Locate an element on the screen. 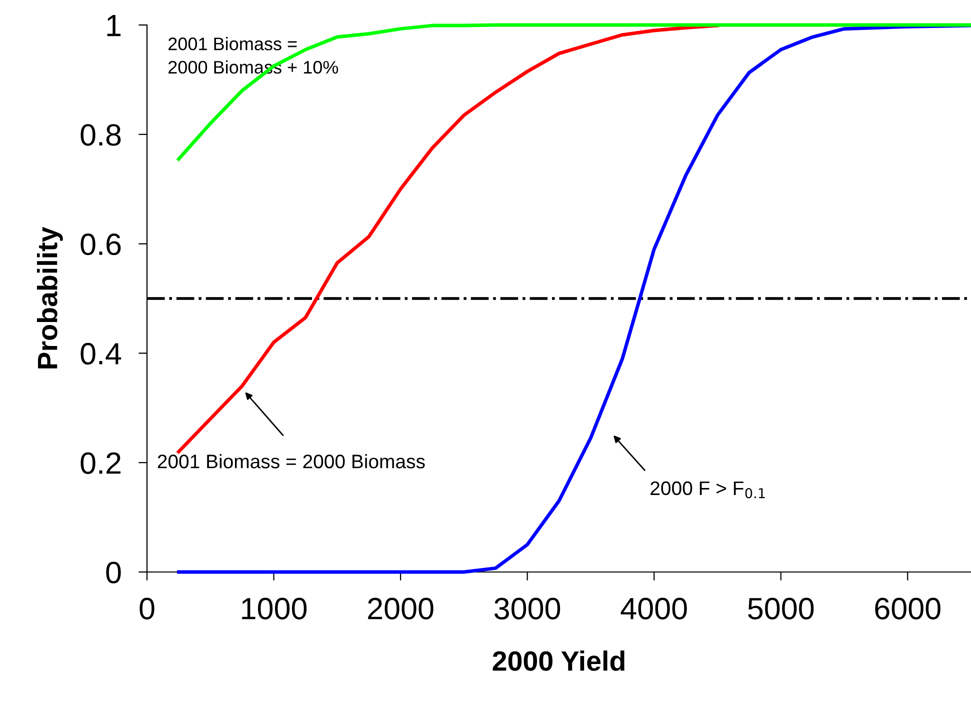 The width and height of the screenshot is (971, 708). y-tick-label: 1 is located at coordinates (114, 25).